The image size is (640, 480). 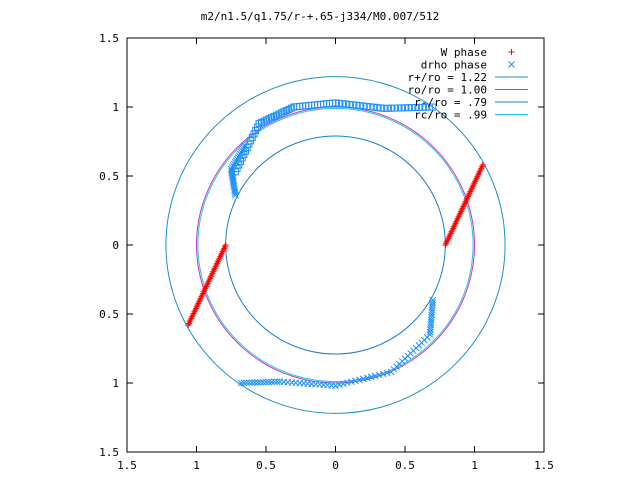 What do you see at coordinates (450, 115) in the screenshot?
I see `legend-label: rc/ro = .99` at bounding box center [450, 115].